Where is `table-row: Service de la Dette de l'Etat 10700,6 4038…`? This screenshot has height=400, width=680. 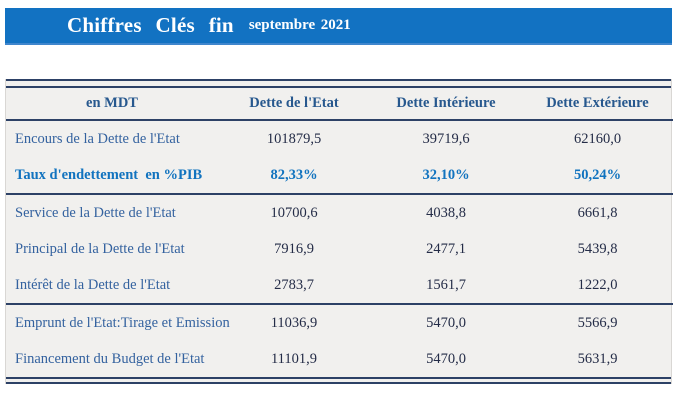
table-row: Service de la Dette de l'Etat 10700,6 4038… is located at coordinates (339, 212).